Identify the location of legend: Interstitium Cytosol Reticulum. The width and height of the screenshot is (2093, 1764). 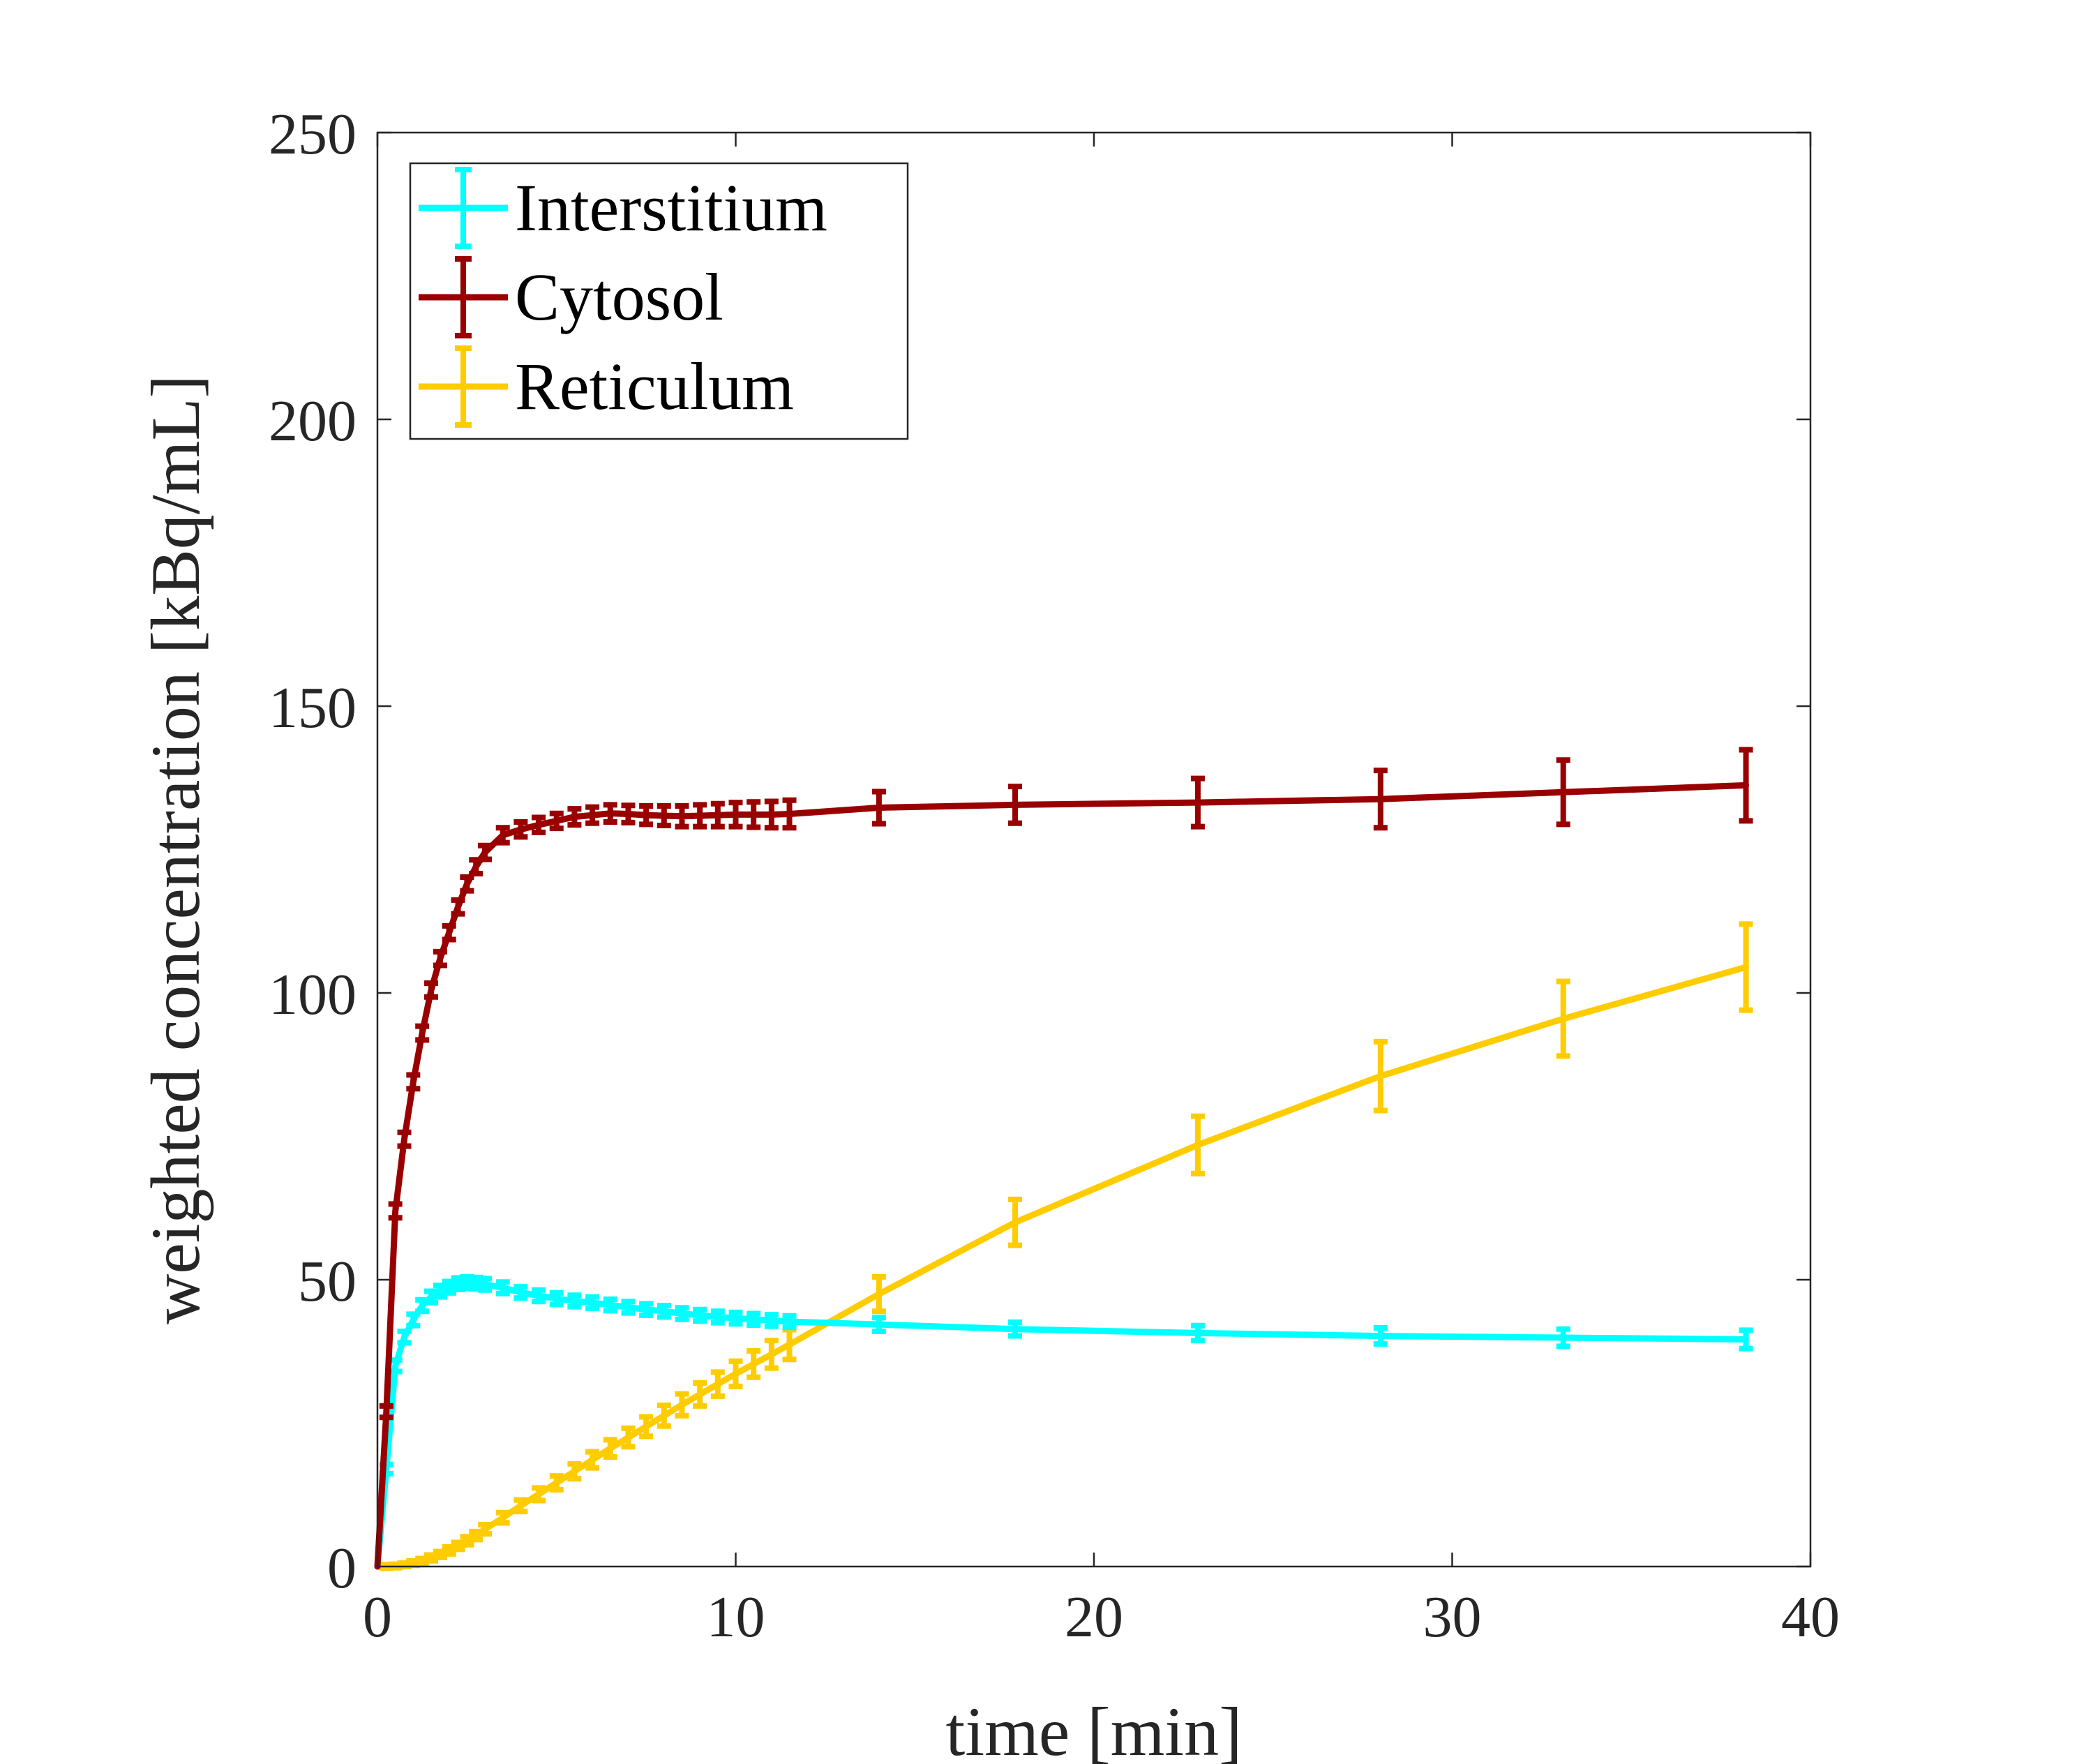
(659, 301).